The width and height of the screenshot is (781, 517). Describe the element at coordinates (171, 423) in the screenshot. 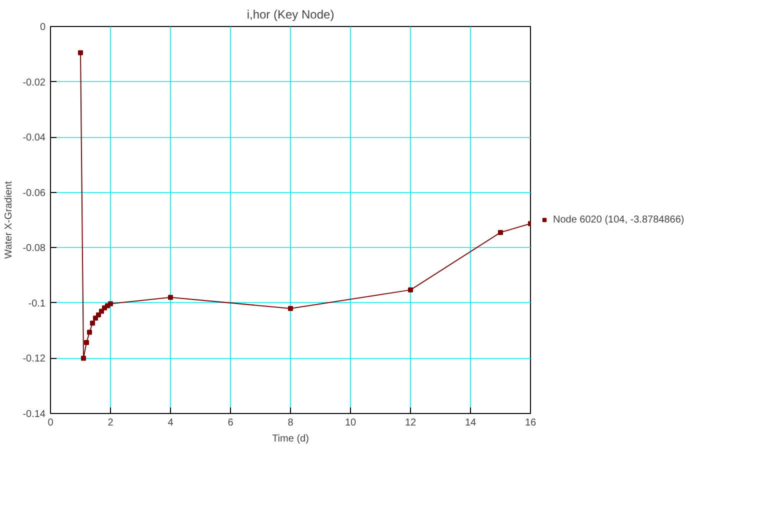

I see `x-tick-label: 4` at that location.